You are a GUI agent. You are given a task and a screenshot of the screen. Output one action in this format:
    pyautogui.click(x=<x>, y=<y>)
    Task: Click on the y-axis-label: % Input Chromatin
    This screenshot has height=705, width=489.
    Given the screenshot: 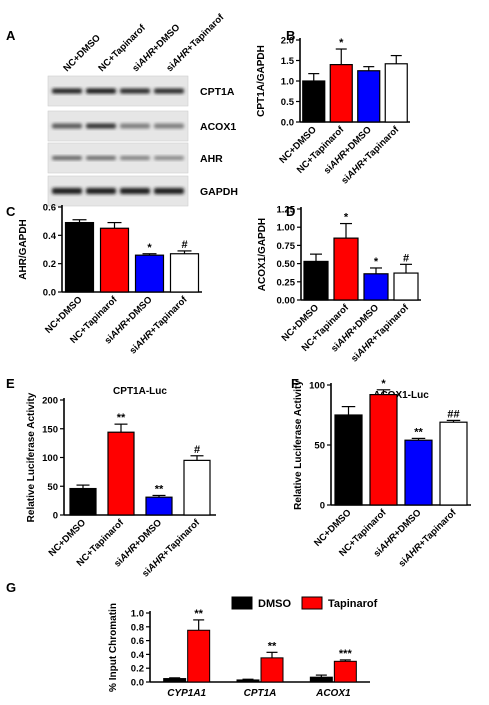 What is the action you would take?
    pyautogui.click(x=113, y=647)
    